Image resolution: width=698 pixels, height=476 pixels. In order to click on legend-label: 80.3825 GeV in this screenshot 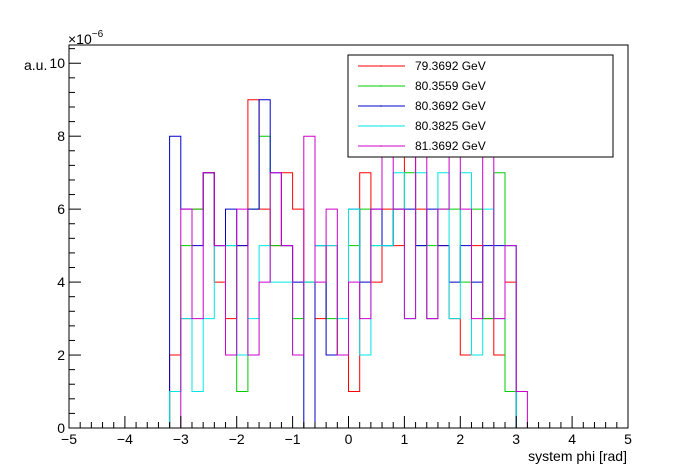, I will do `click(450, 126)`.